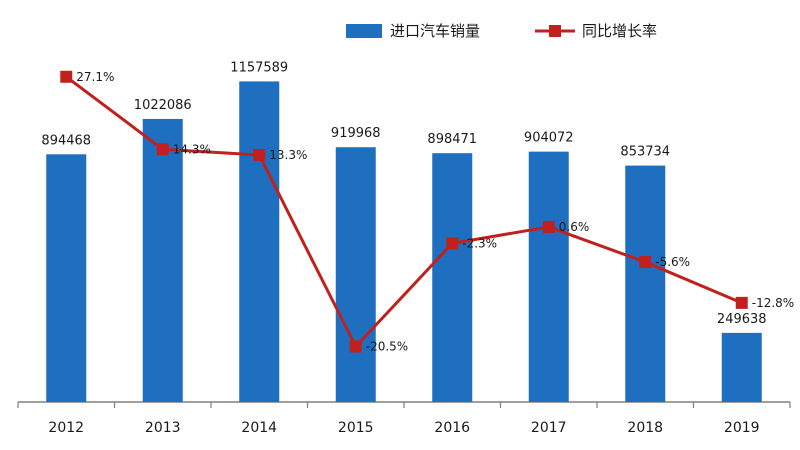 The image size is (800, 450). What do you see at coordinates (501, 31) in the screenshot?
I see `legend: 进口汽车销量 同比增长率` at bounding box center [501, 31].